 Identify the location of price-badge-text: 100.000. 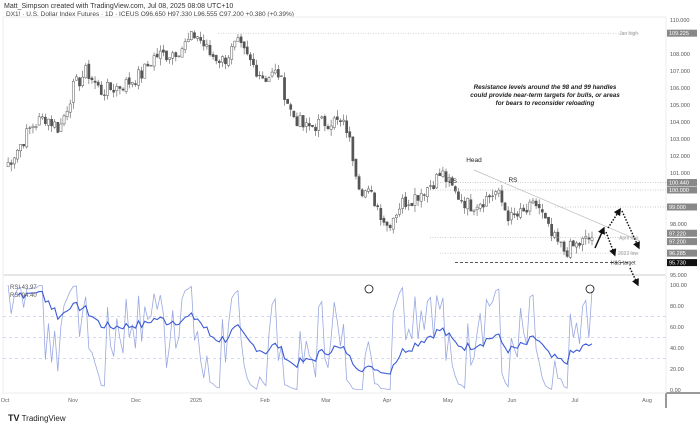
(679, 191).